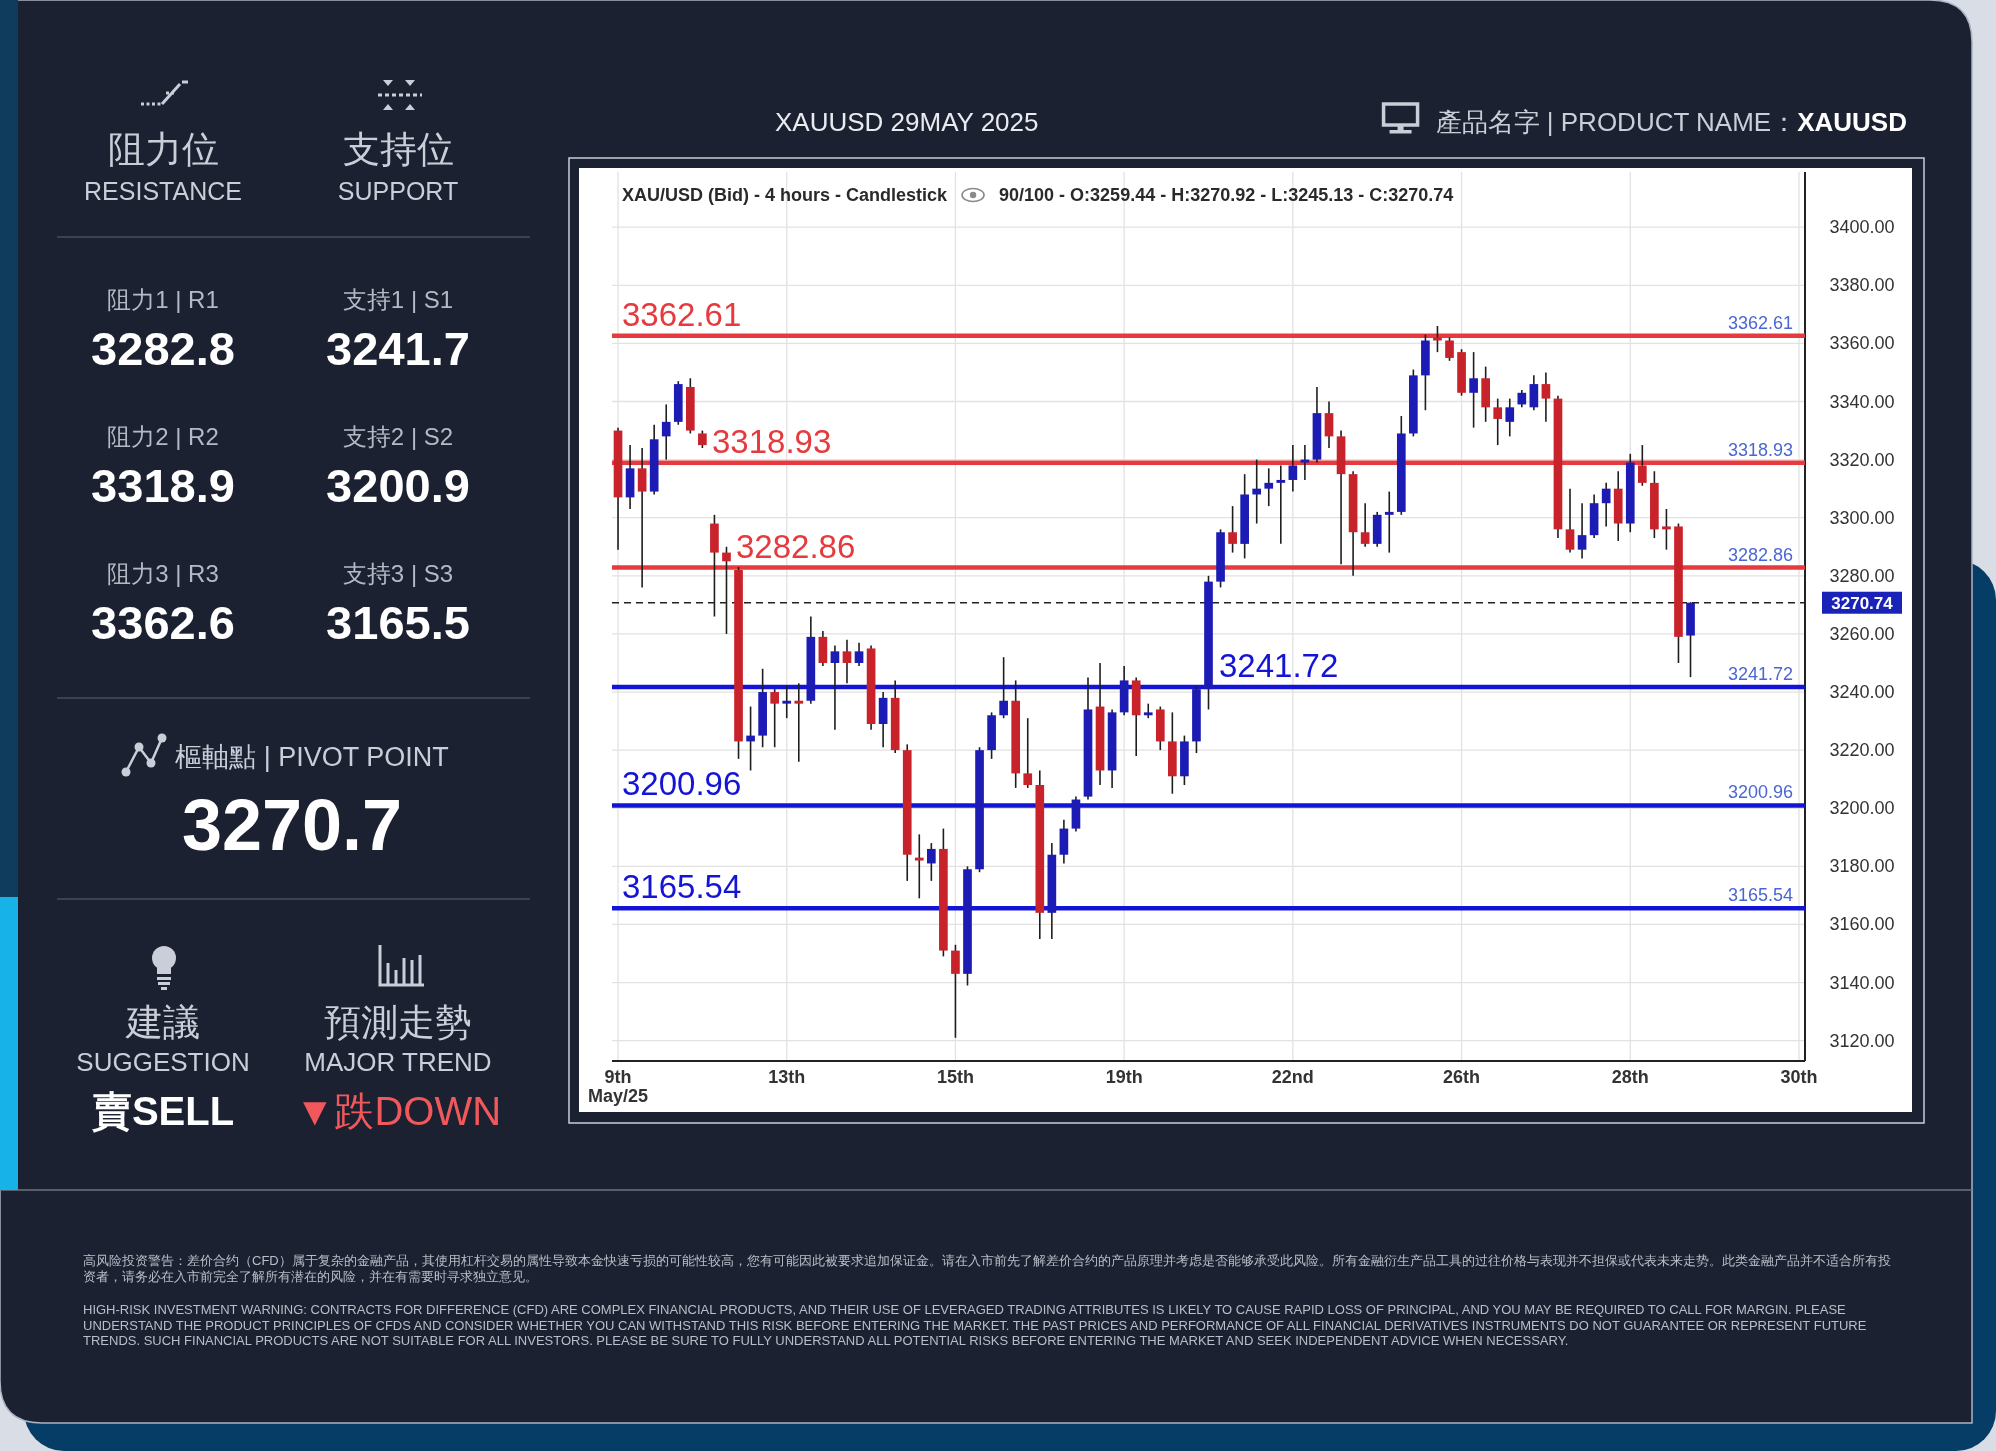 The image size is (1996, 1451). Describe the element at coordinates (163, 573) in the screenshot. I see `text: 阻力3 | R3` at that location.